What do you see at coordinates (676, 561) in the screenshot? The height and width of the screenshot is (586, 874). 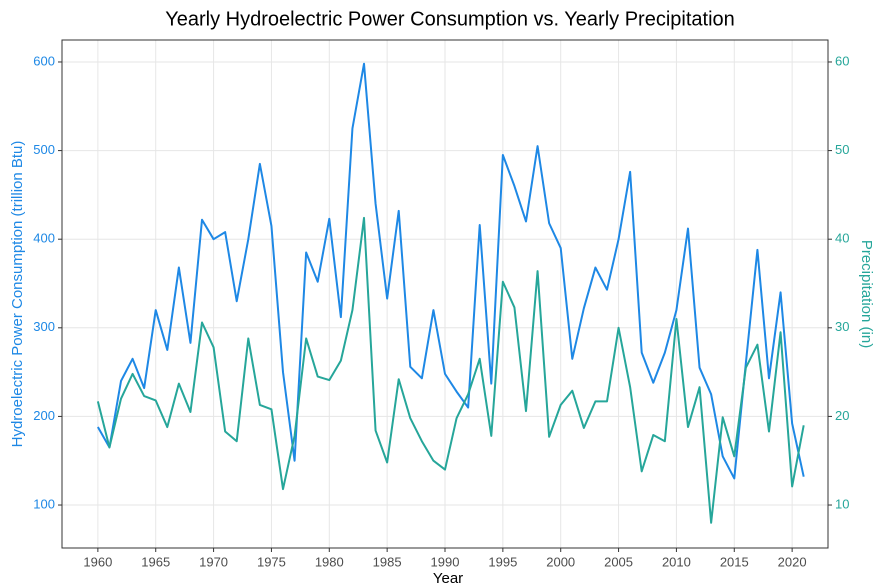 I see `x-tick-label: 2010` at bounding box center [676, 561].